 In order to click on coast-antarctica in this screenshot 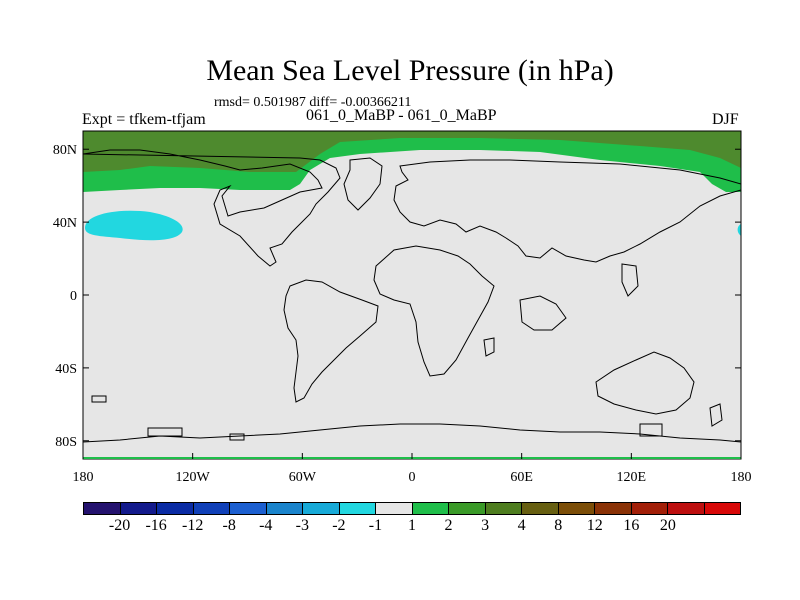, I will do `click(412, 433)`.